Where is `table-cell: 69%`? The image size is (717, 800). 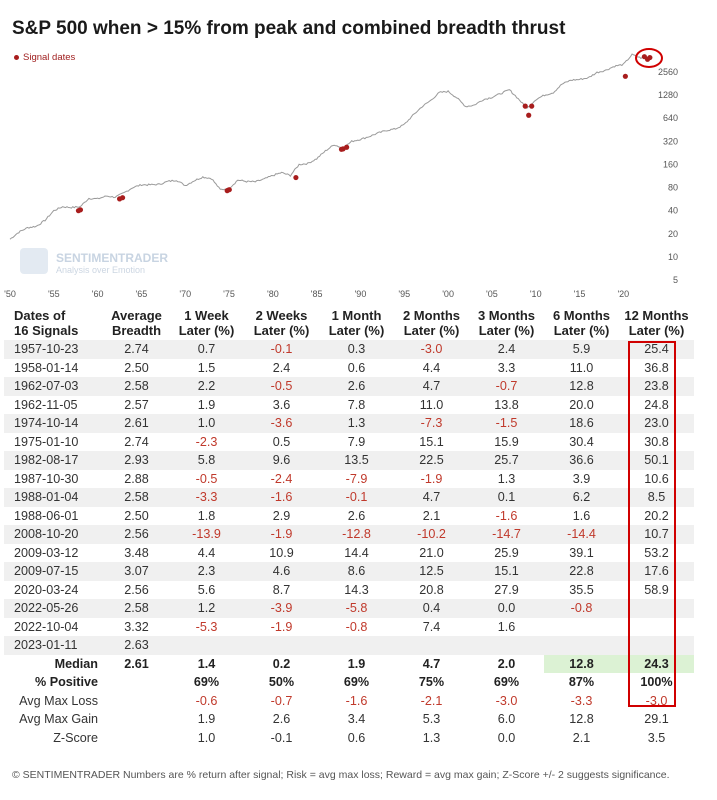 table-cell: 69% is located at coordinates (356, 682).